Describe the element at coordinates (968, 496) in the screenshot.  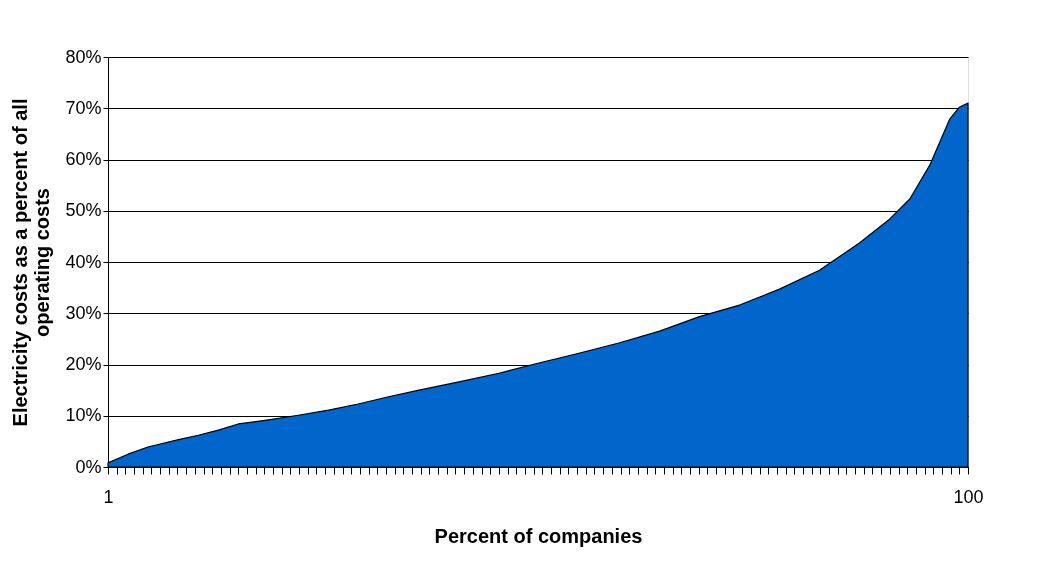
I see `x-tick-label: 100` at that location.